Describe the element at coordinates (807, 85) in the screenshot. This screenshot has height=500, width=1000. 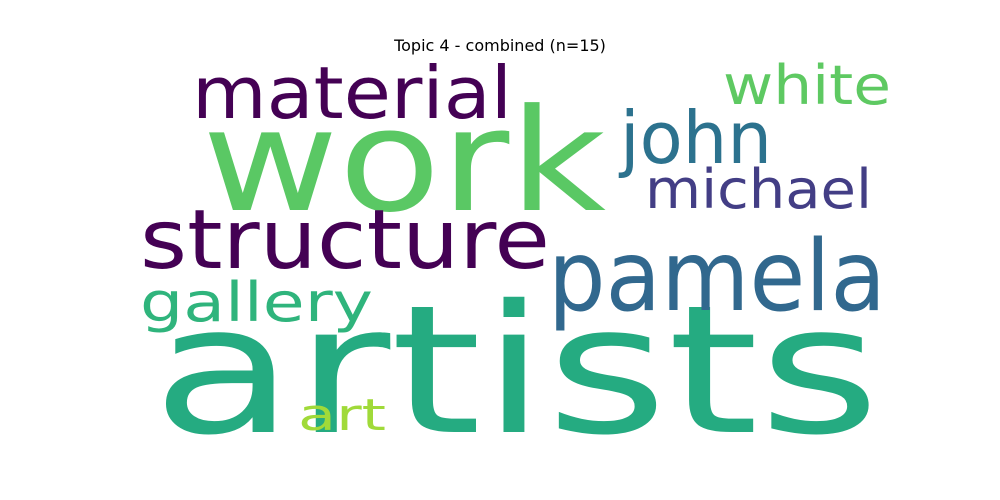
I see `word-white: white` at that location.